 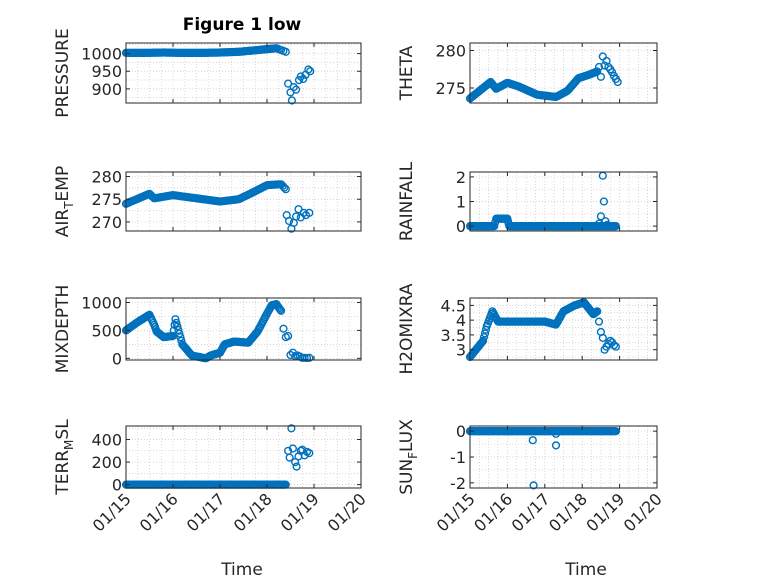 I want to click on y-axis-label: PRESSURE, so click(x=63, y=72).